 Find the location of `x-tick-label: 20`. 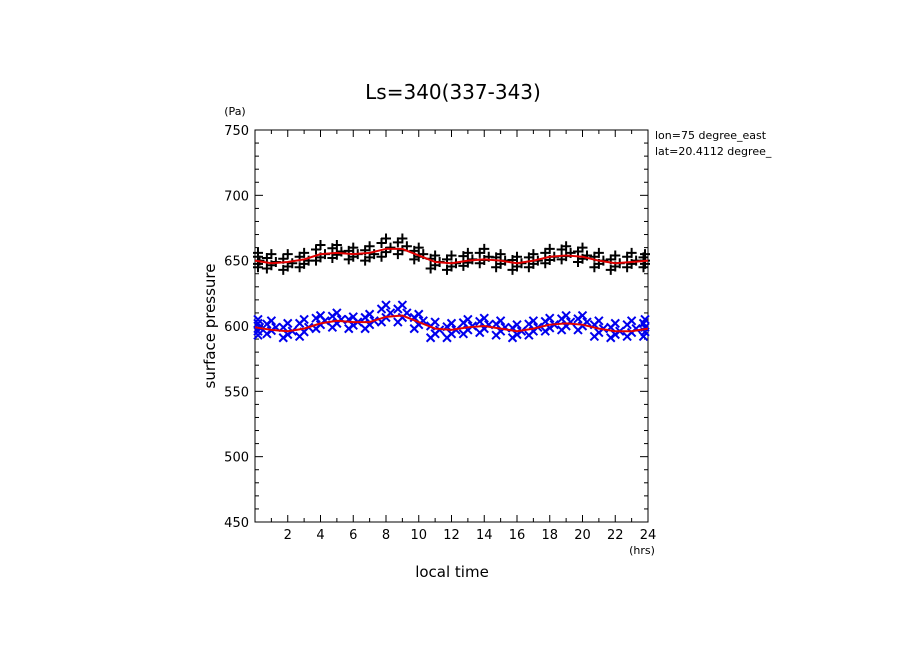

x-tick-label: 20 is located at coordinates (582, 535).